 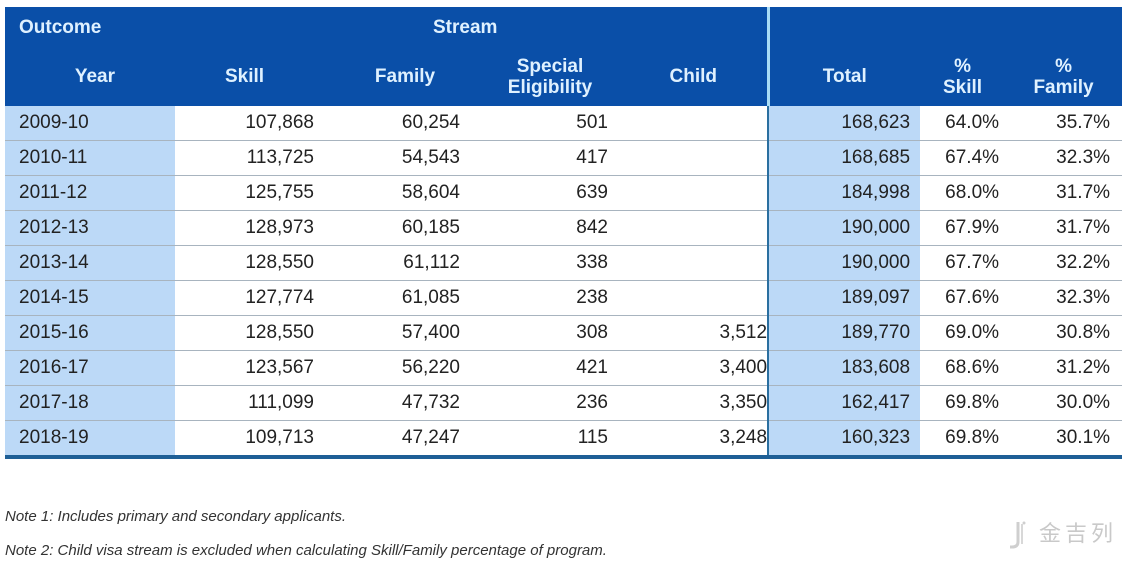 I want to click on cell-special: 236, so click(x=550, y=403).